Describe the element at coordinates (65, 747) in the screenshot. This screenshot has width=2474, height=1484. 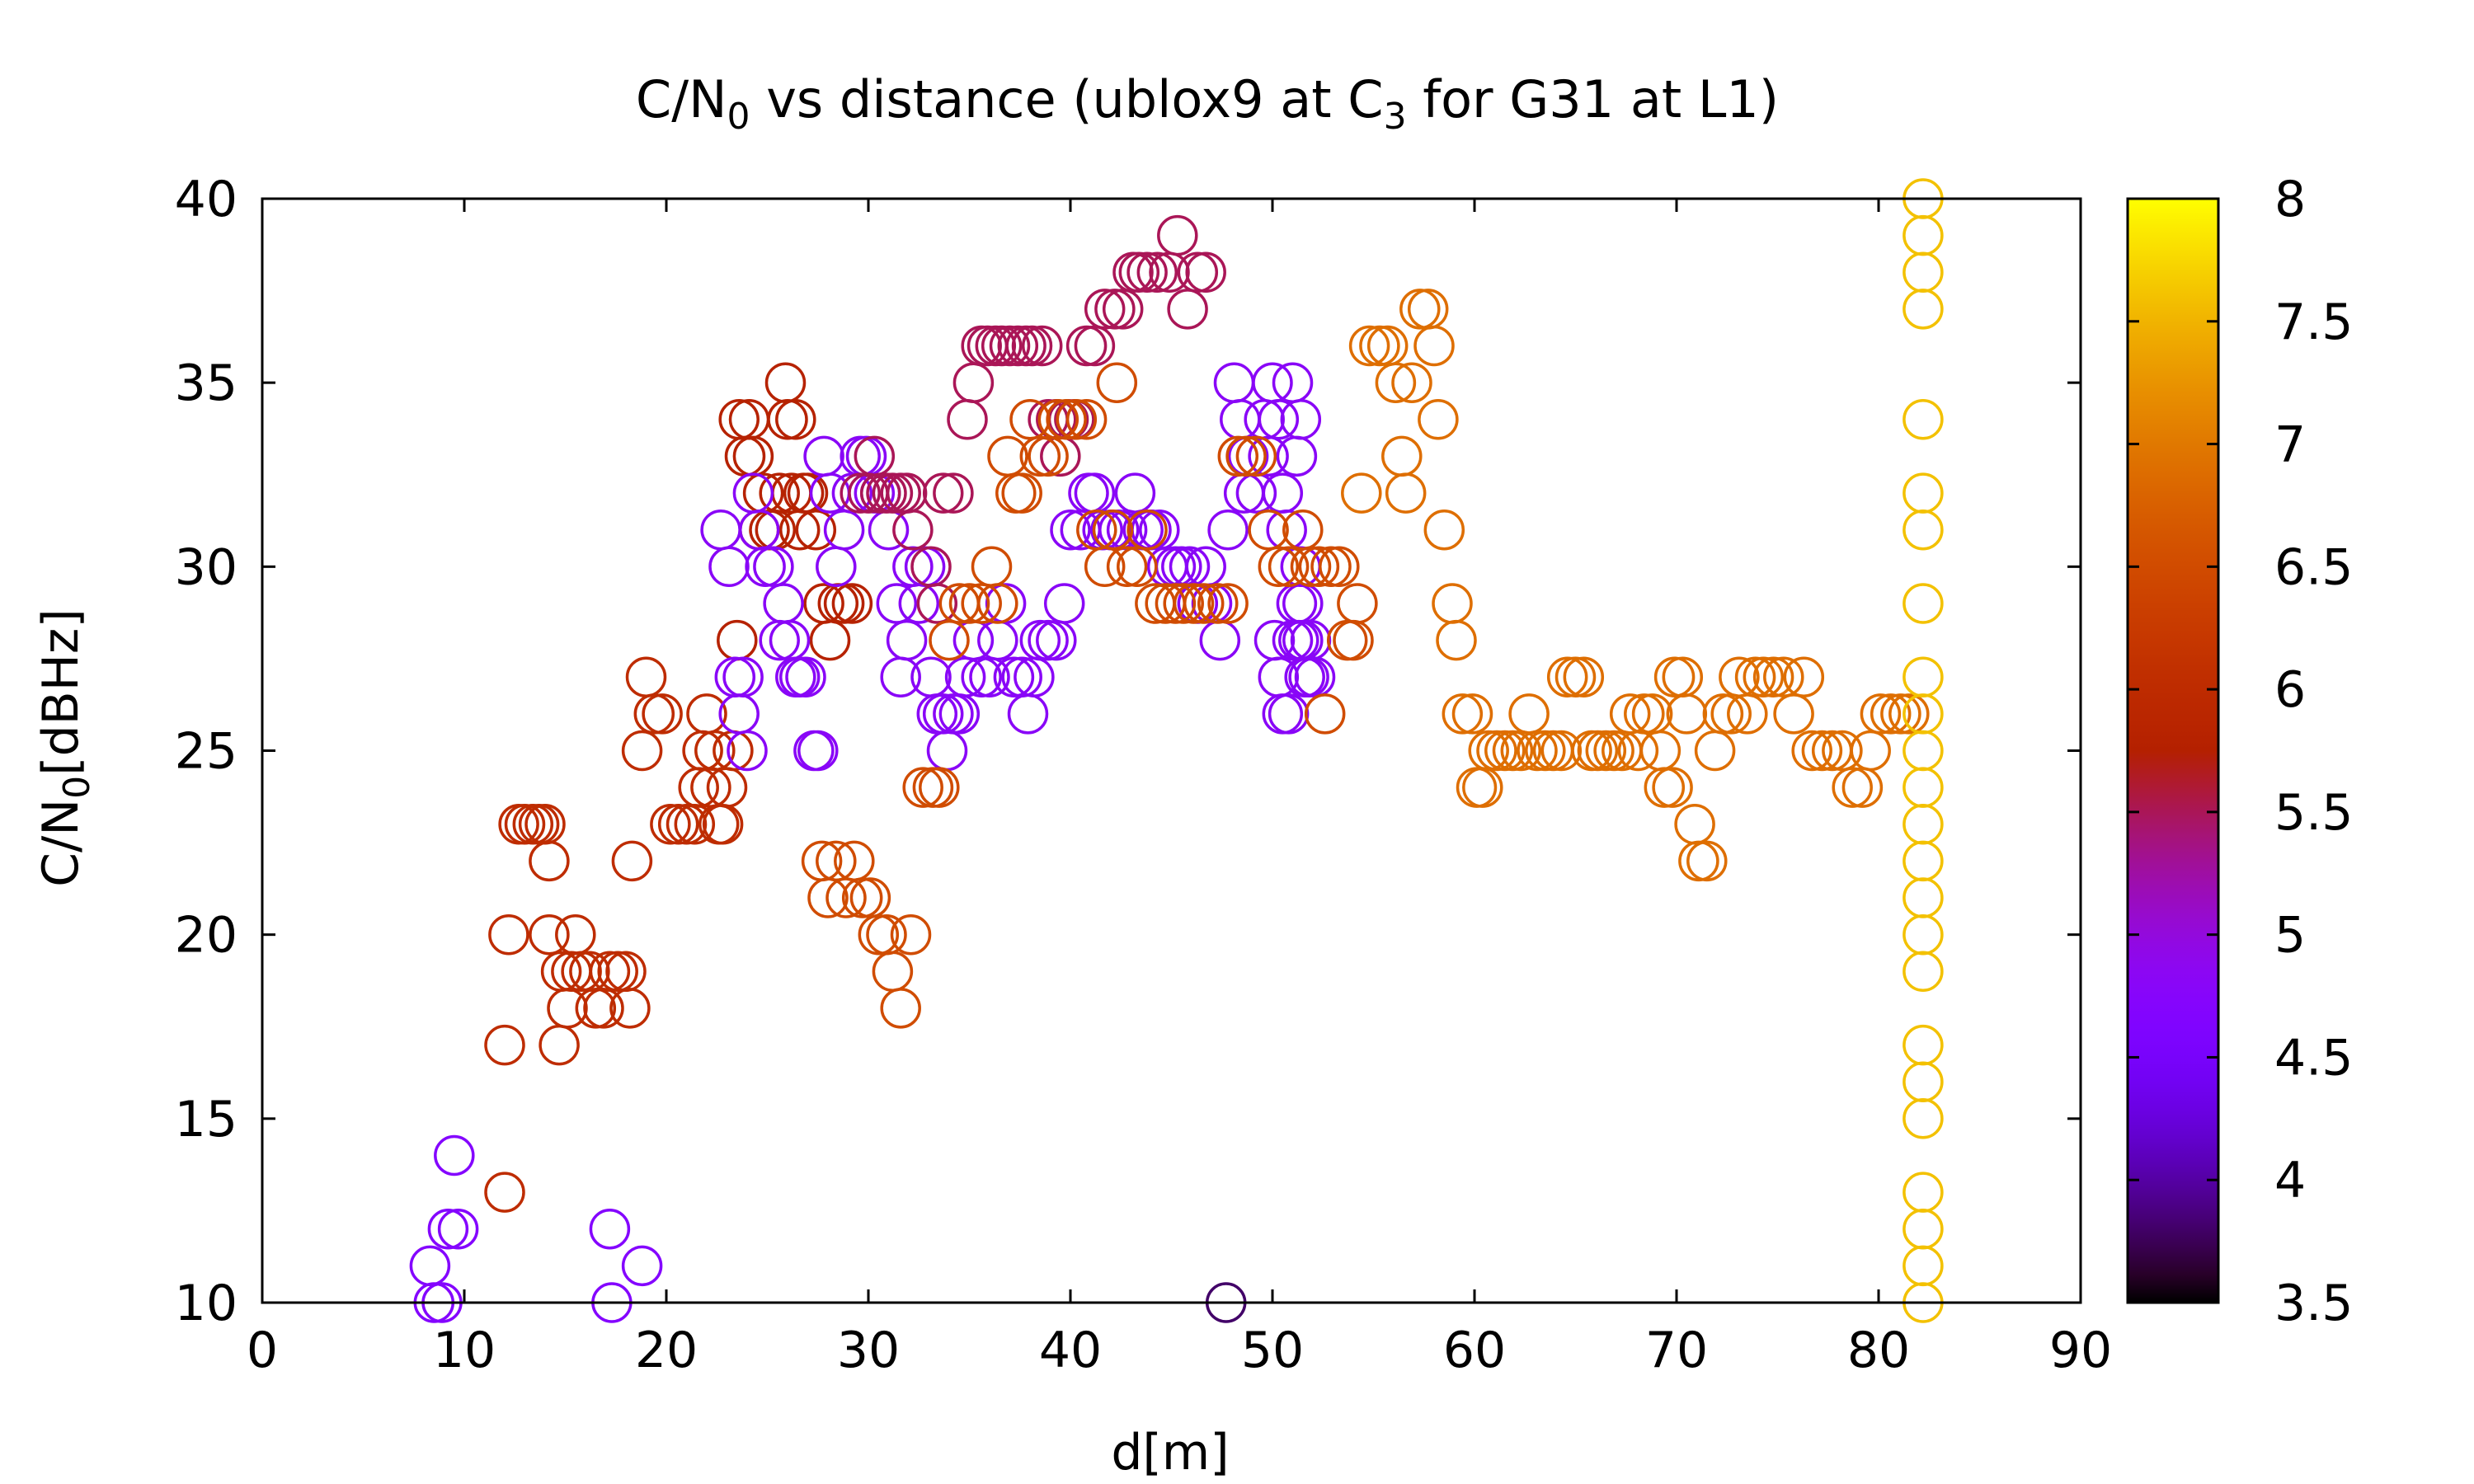
I see `y-axis-label: C/N0[dBHz]` at that location.